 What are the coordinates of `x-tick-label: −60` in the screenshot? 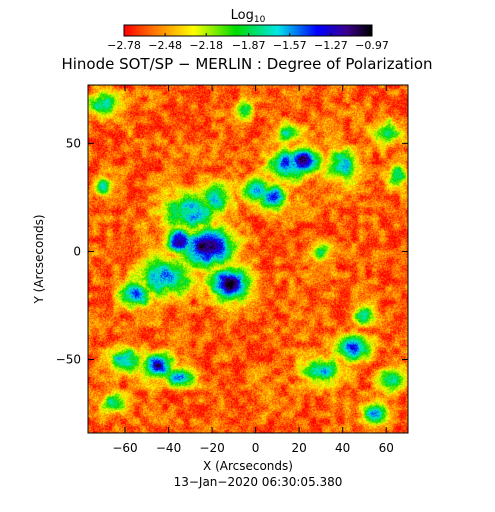 It's located at (124, 448).